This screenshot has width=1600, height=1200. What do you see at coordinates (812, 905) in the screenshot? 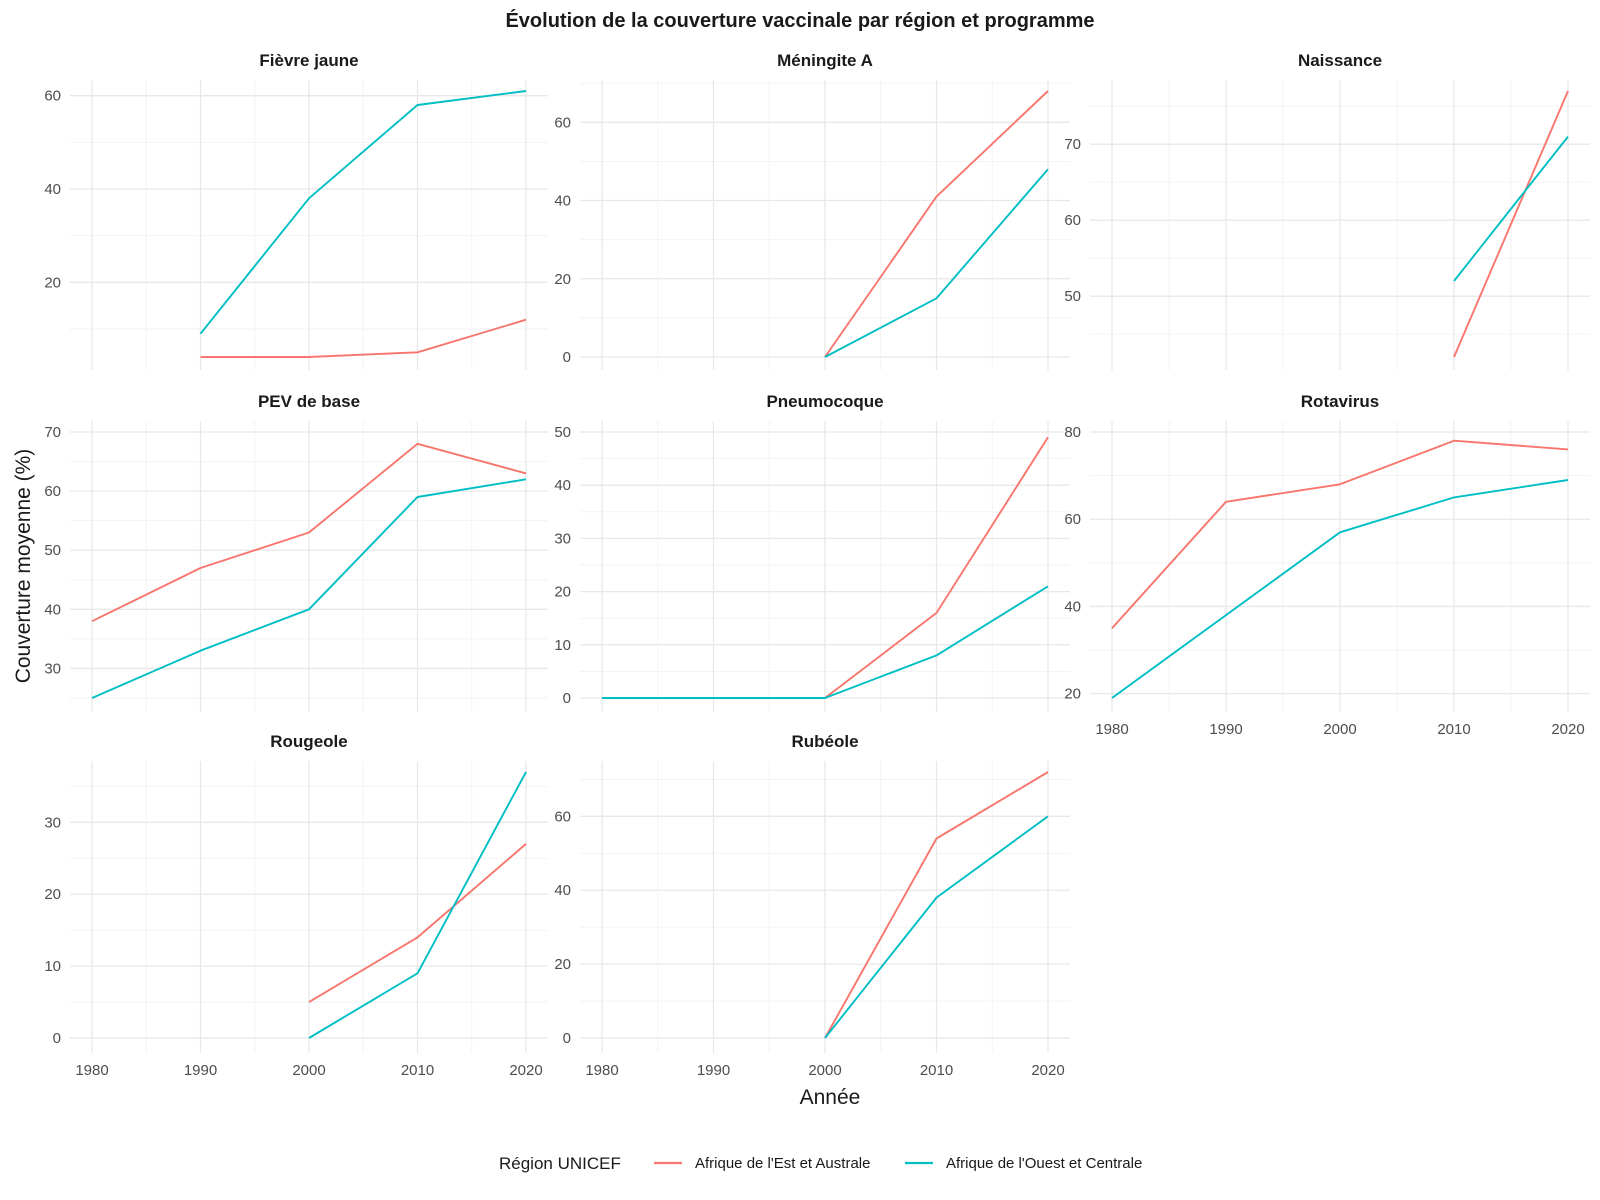
I see `panel-rubeole: Rubéole 0 20 40 60 1980 1990 2000 2010 2020` at bounding box center [812, 905].